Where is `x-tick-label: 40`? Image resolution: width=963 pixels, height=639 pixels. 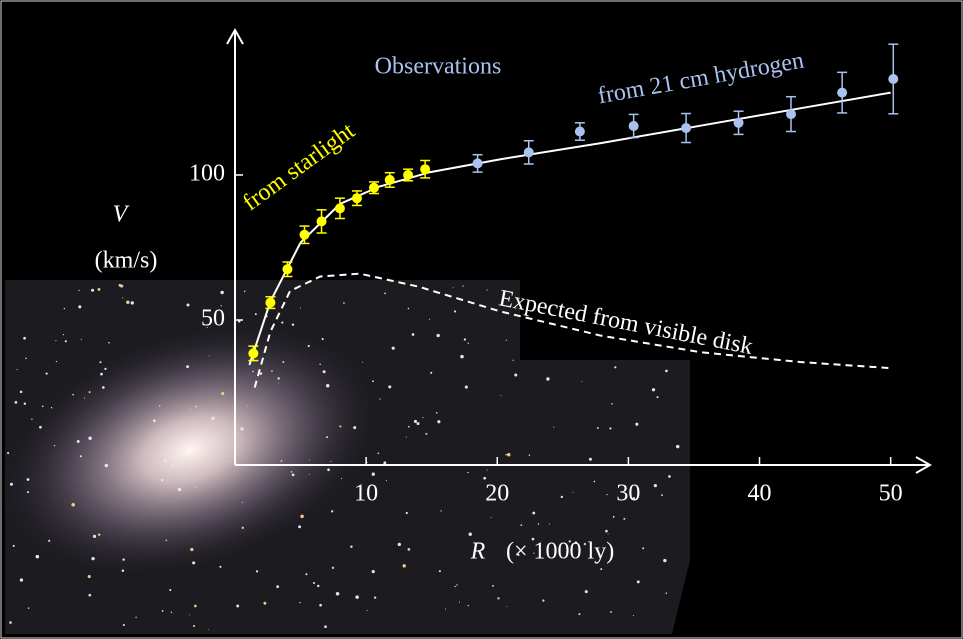 x-tick-label: 40 is located at coordinates (760, 494).